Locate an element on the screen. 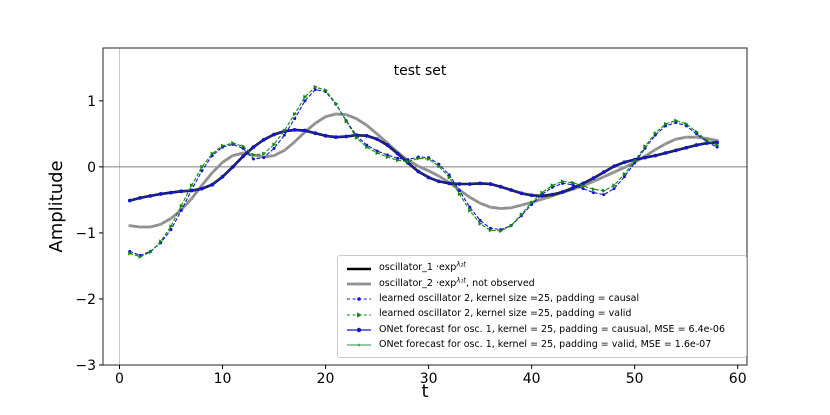  legend-label-superscript: λ₁t is located at coordinates (461, 280).